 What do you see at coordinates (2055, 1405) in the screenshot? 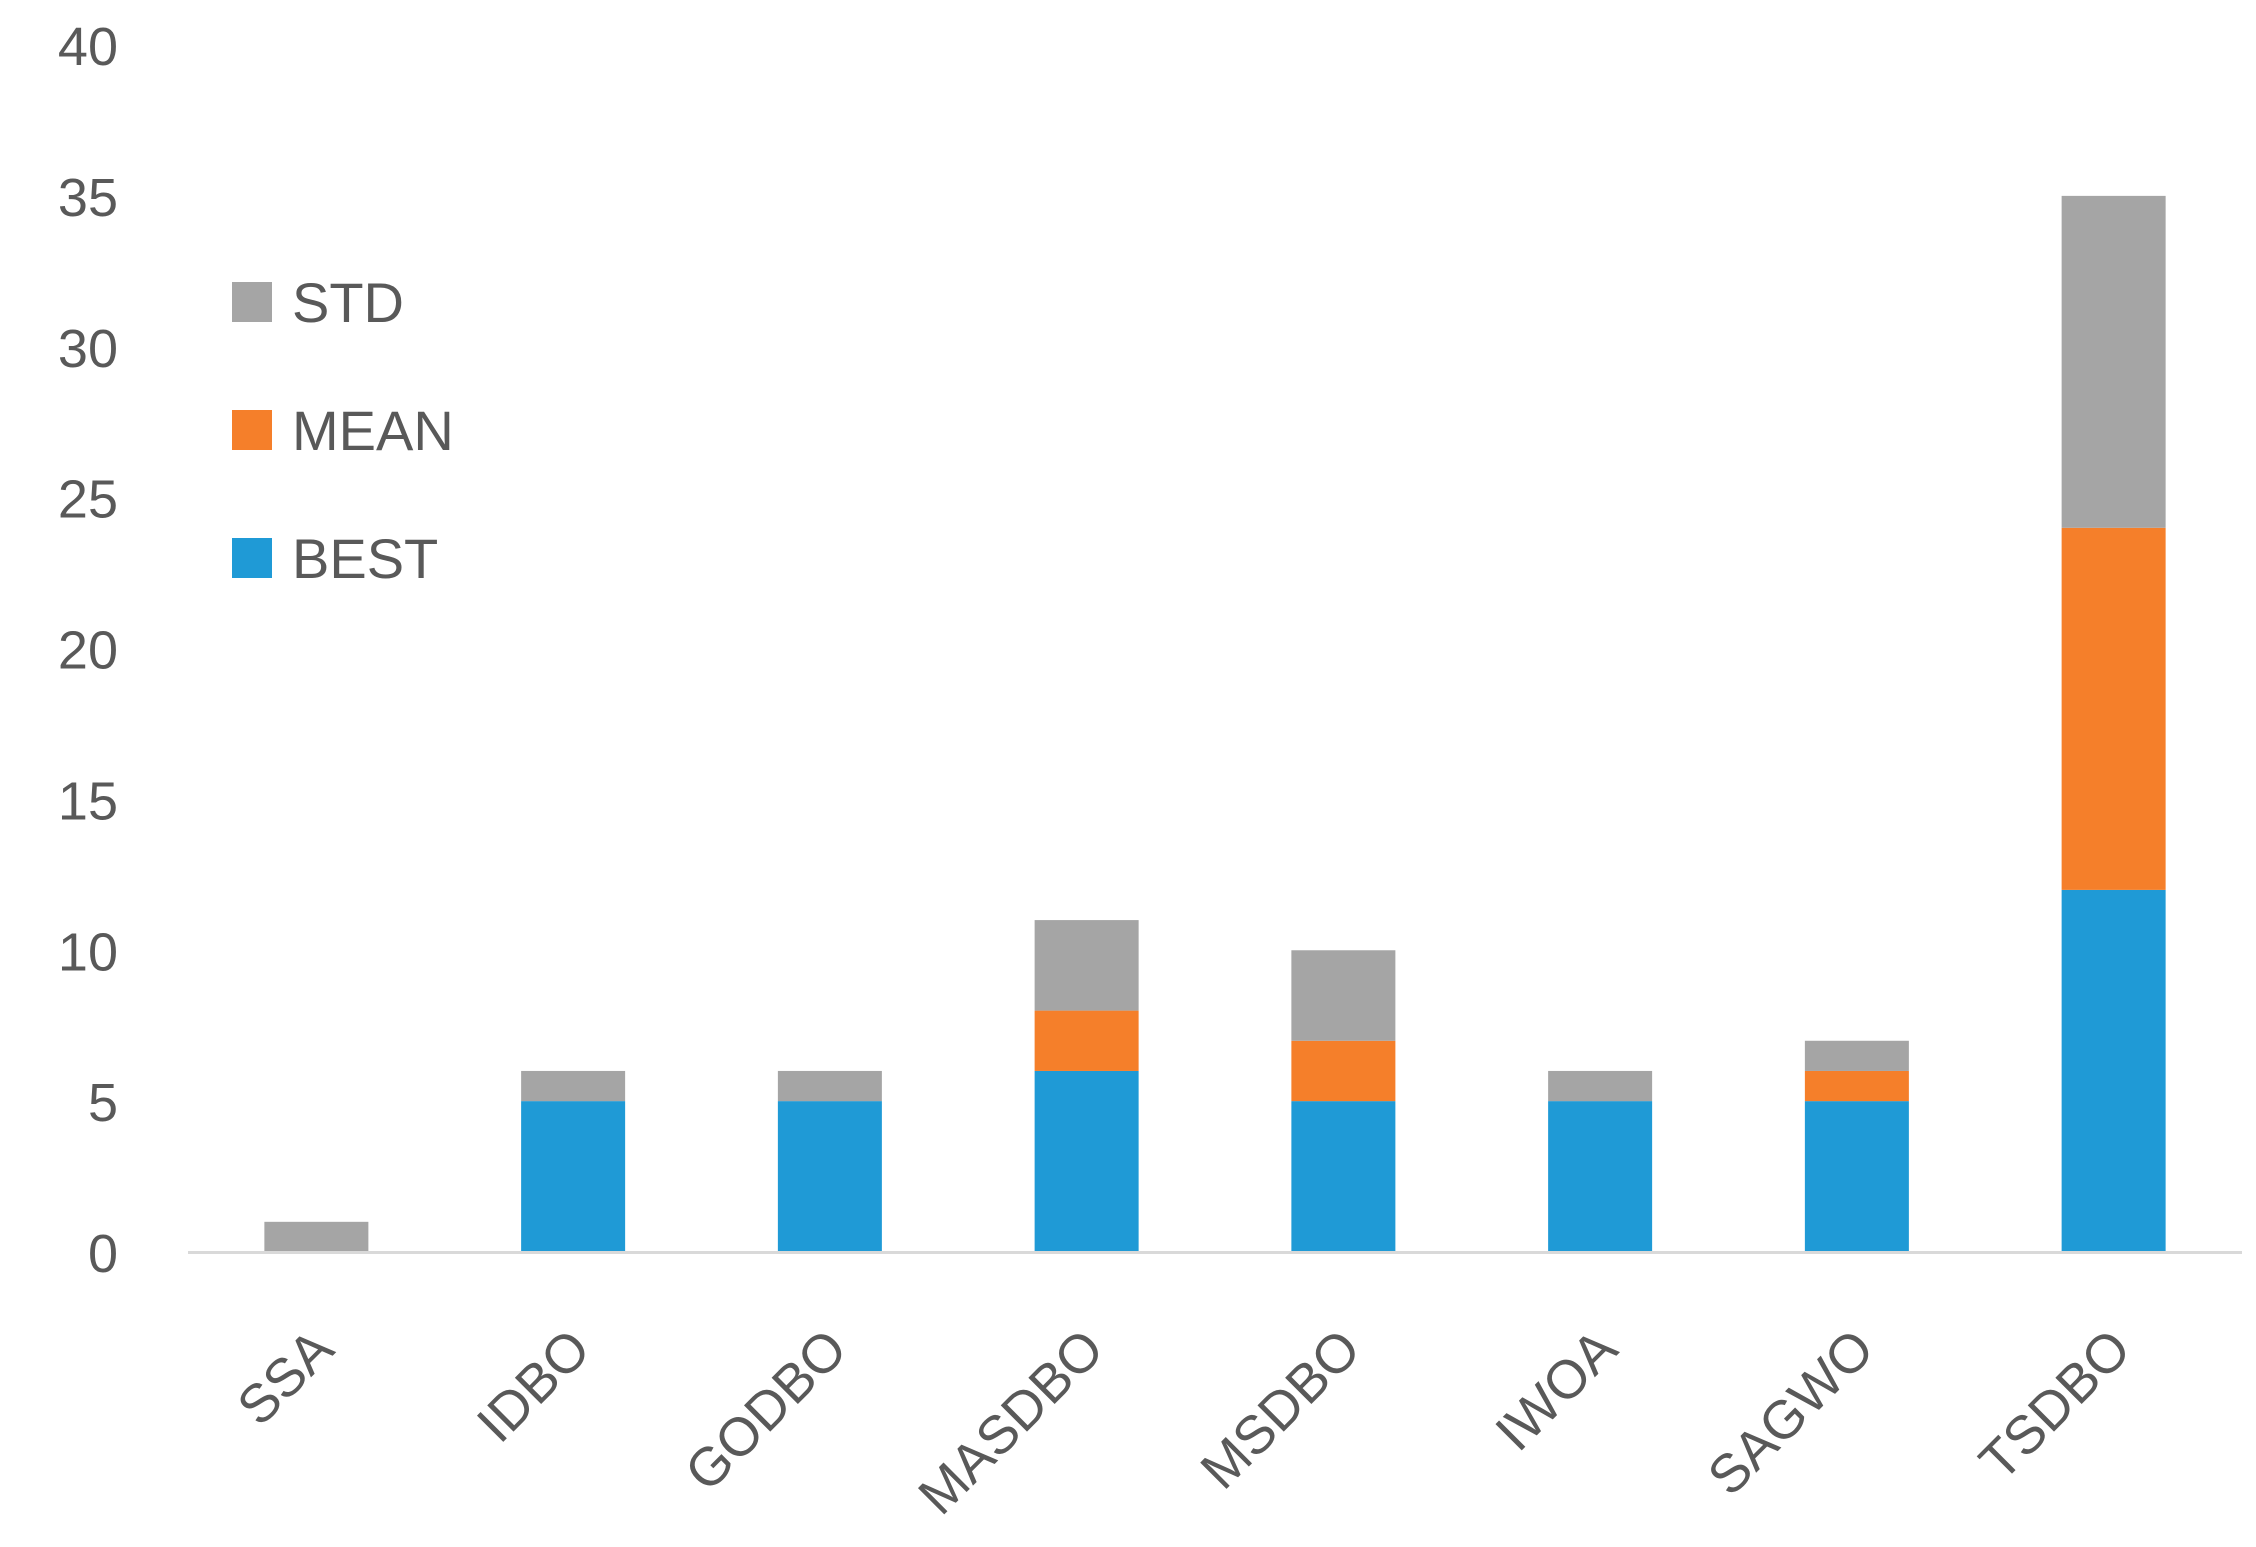
I see `x-tick-label: TSDBO` at bounding box center [2055, 1405].